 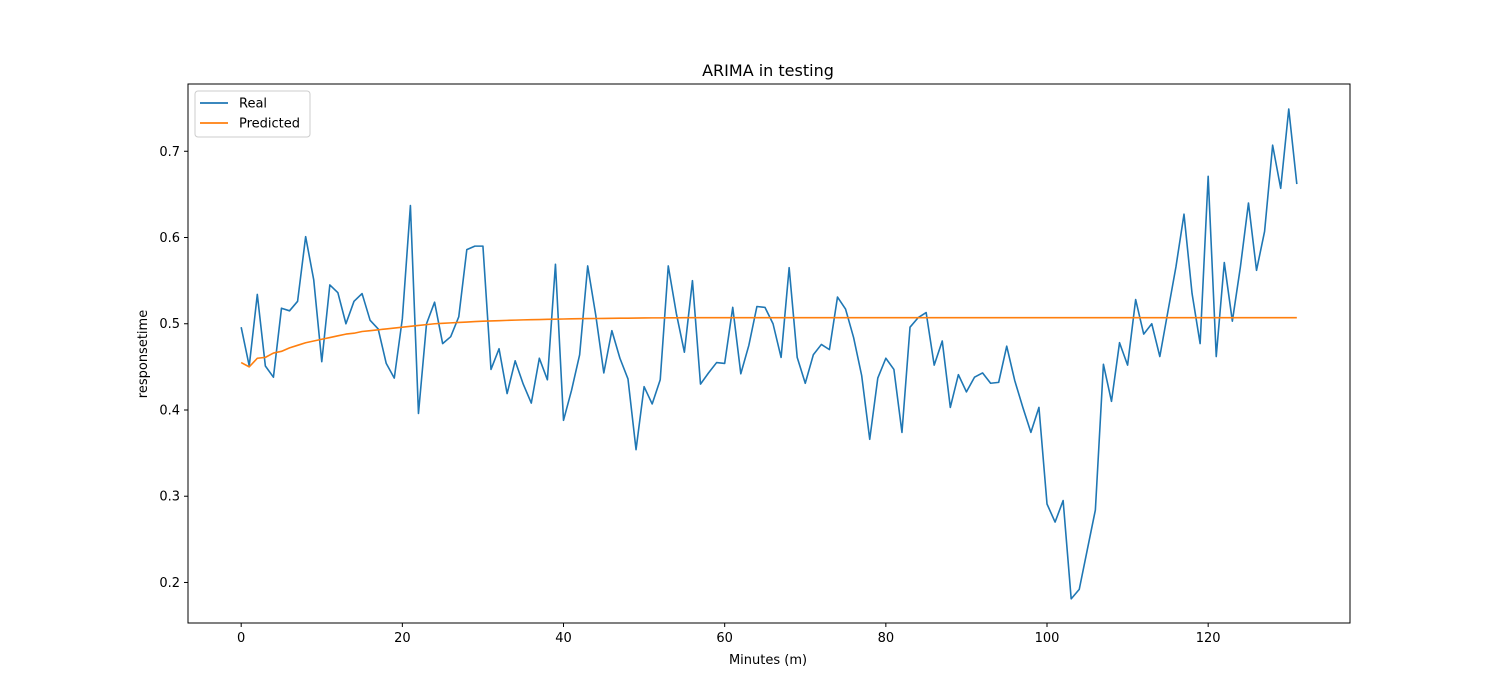 What do you see at coordinates (768, 660) in the screenshot?
I see `x-axis-label: Minutes (m)` at bounding box center [768, 660].